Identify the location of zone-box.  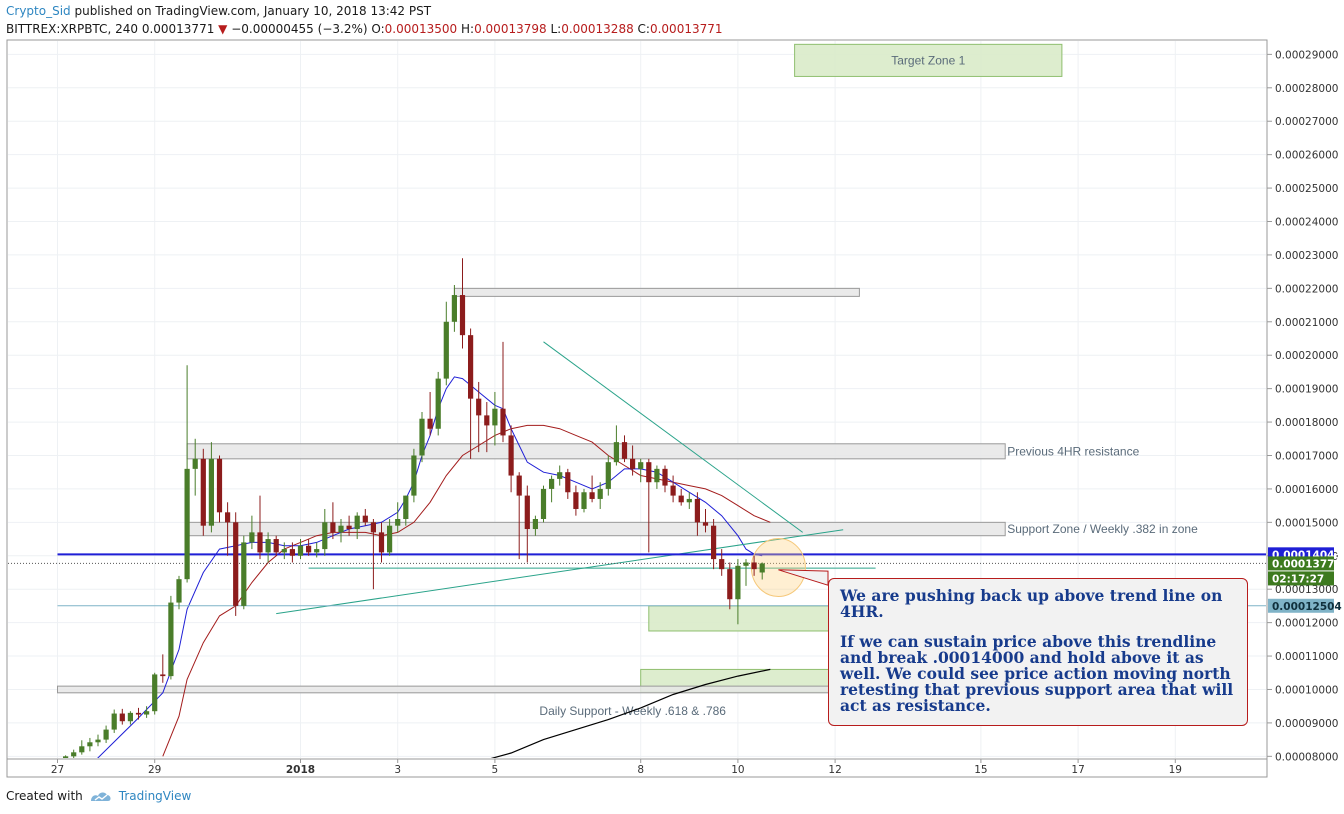
(467, 689).